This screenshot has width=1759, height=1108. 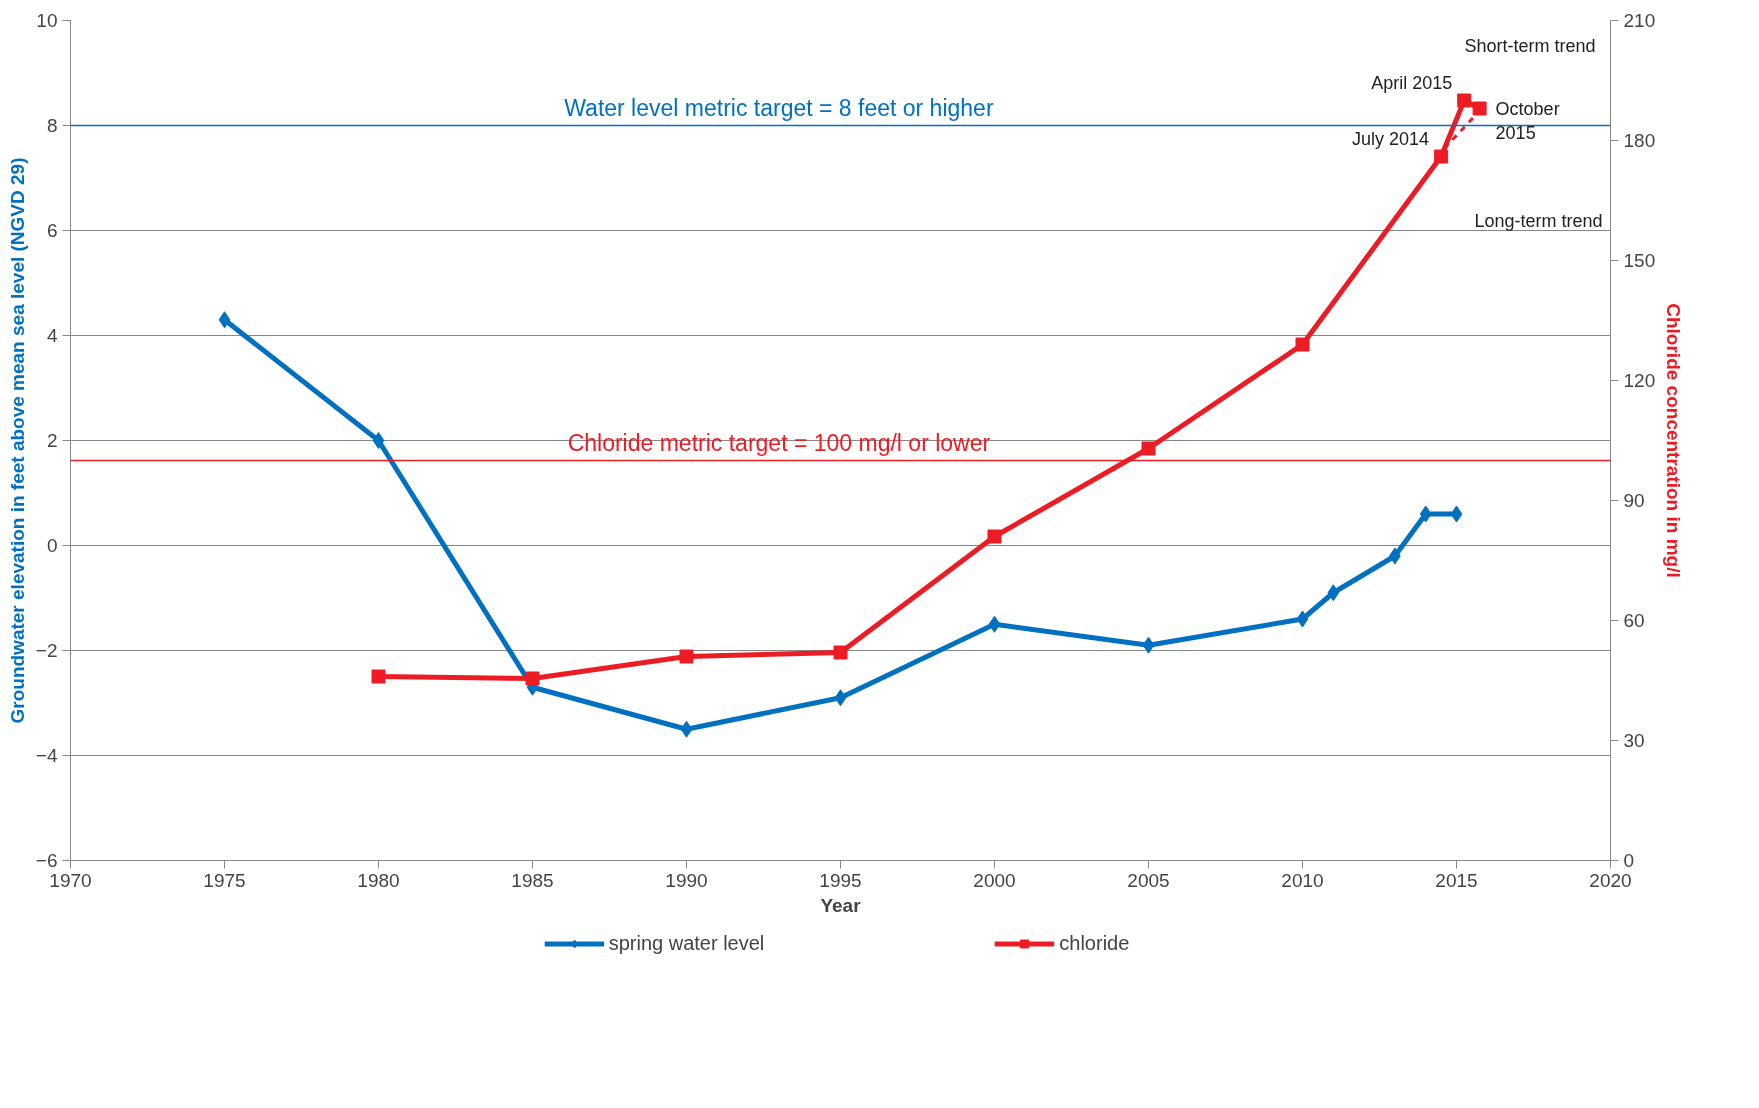 What do you see at coordinates (1629, 860) in the screenshot?
I see `y2-tick-label: 0` at bounding box center [1629, 860].